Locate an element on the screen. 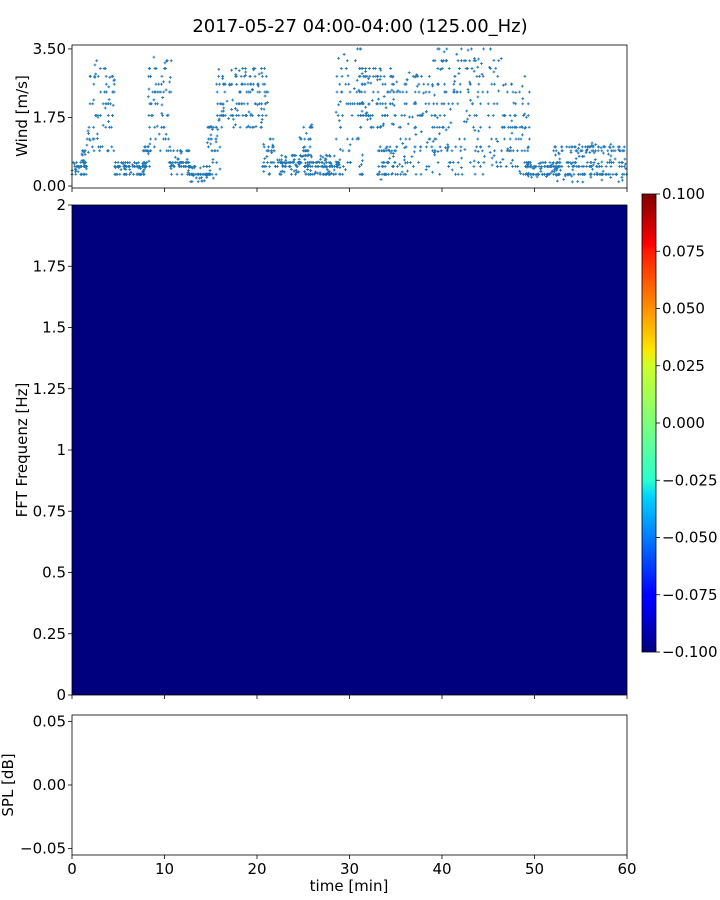  x-tick-label: 20 is located at coordinates (256, 869).